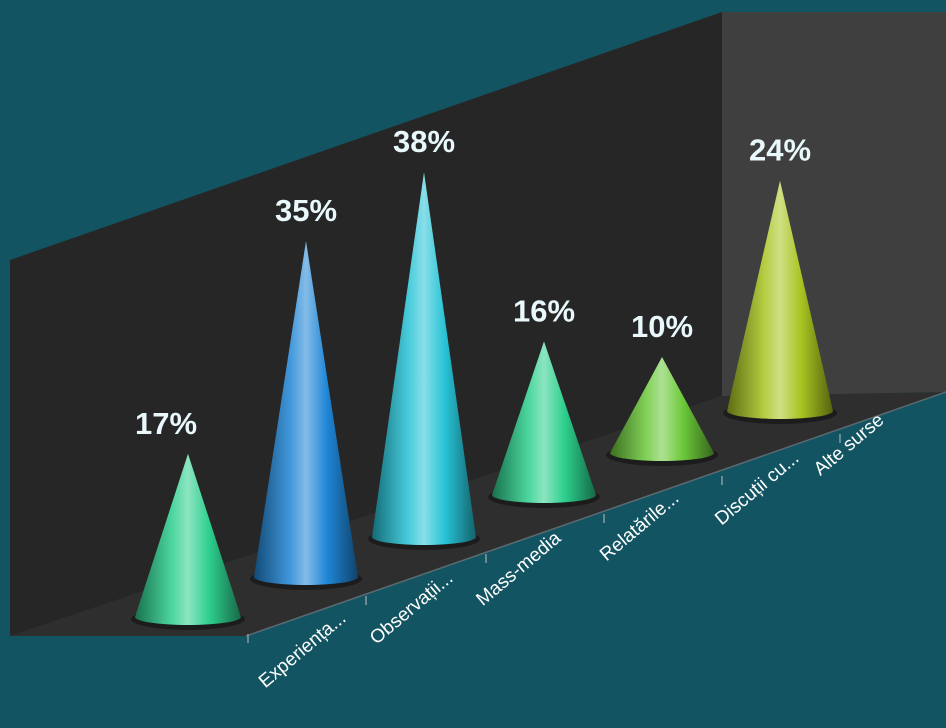  What do you see at coordinates (166, 423) in the screenshot?
I see `value-label: 17%` at bounding box center [166, 423].